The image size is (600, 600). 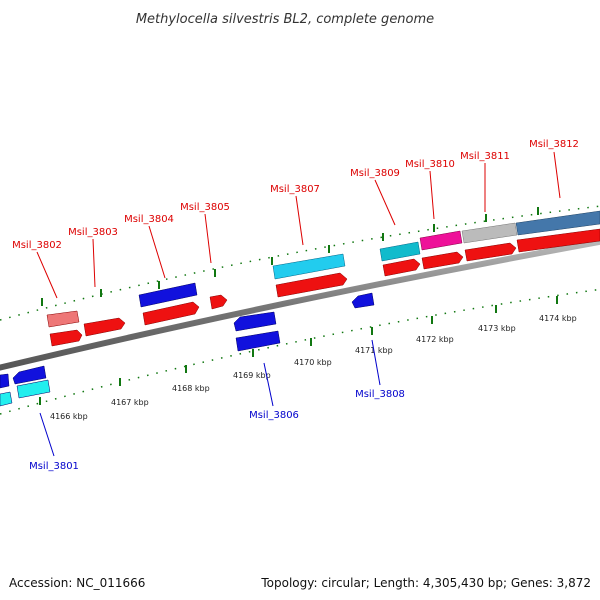 I want to click on gene-arrow-msil-3801-b, so click(x=29, y=375).